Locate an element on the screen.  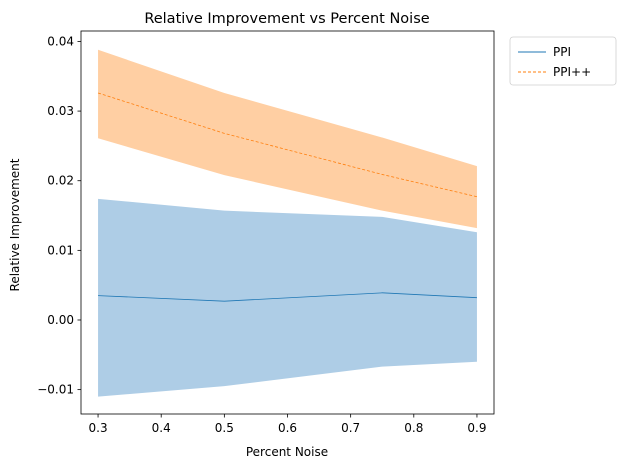
y-tick-label: 0.04 is located at coordinates (60, 41).